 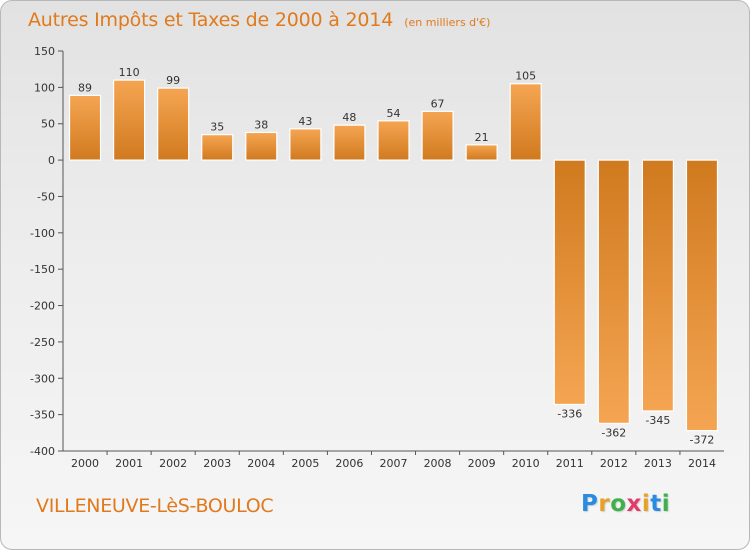 What do you see at coordinates (569, 413) in the screenshot?
I see `data-label-2011: -336` at bounding box center [569, 413].